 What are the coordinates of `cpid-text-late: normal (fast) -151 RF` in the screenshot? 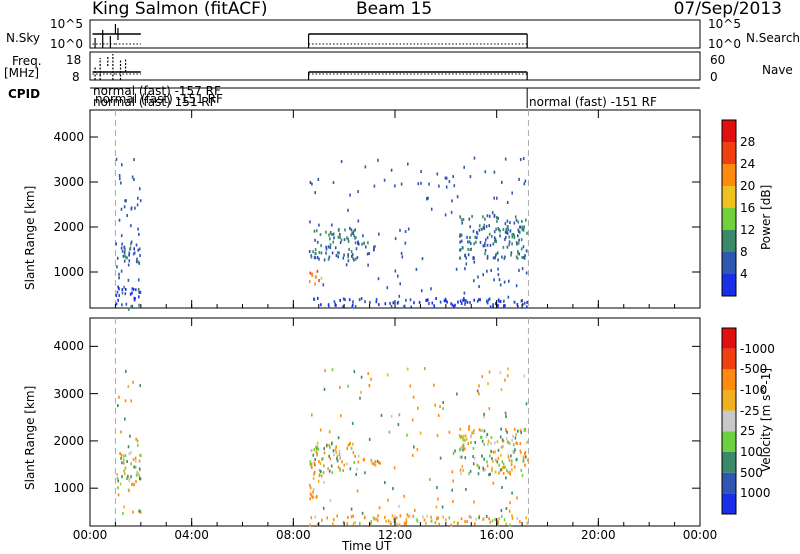 It's located at (593, 102).